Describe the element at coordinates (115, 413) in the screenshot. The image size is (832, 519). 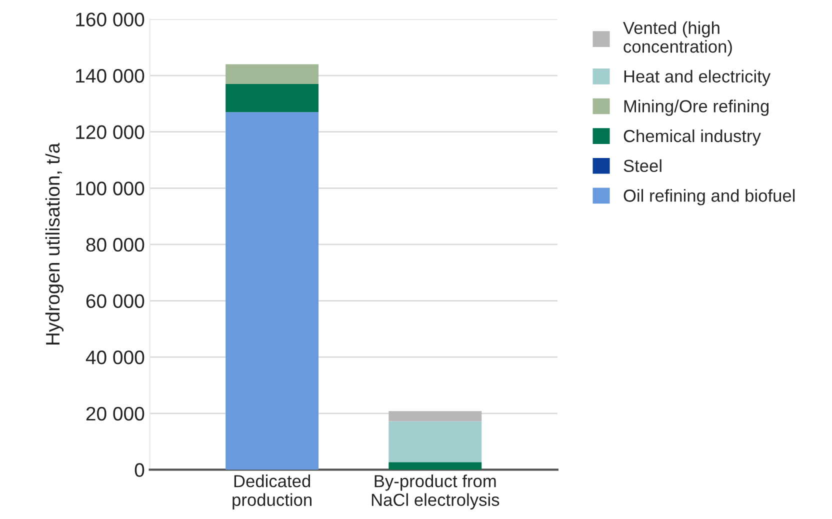
I see `y-tick-label: 20 000` at that location.